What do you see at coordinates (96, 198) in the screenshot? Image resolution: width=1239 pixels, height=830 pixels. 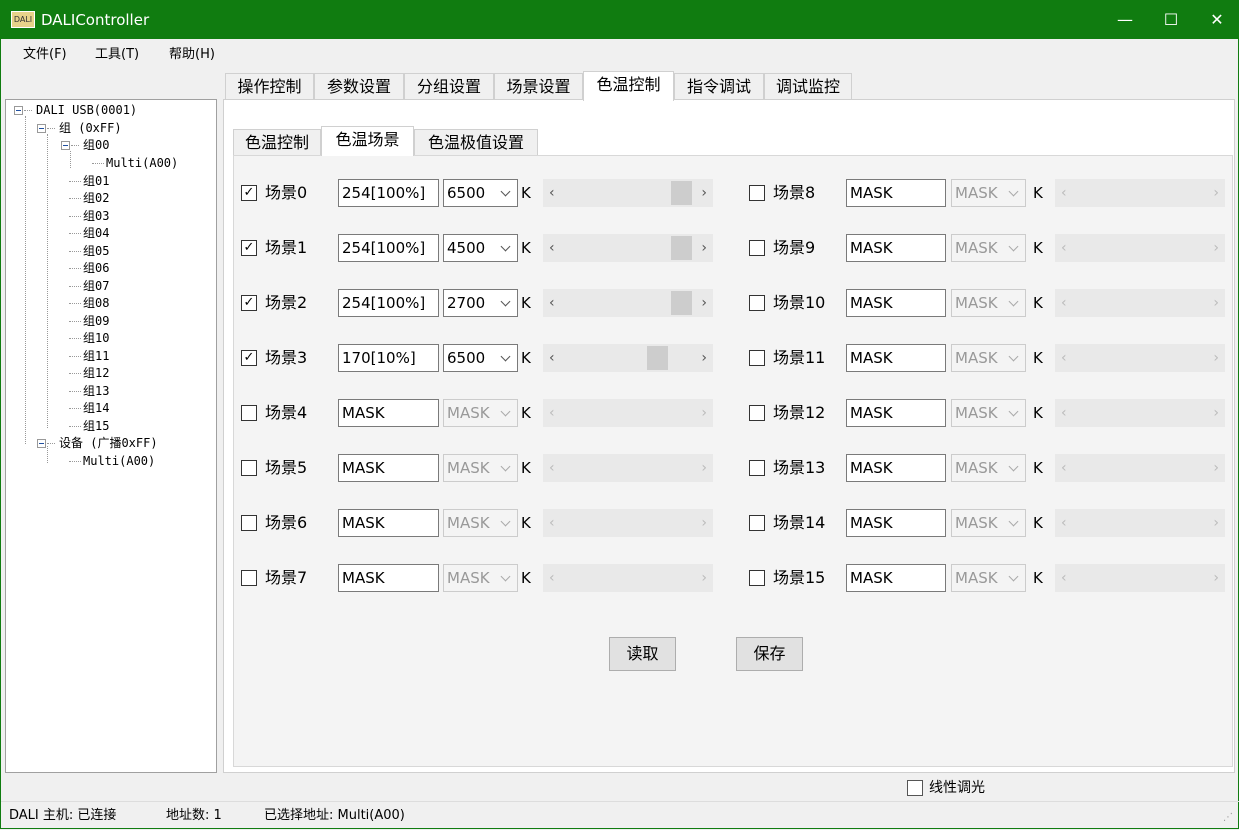 I see `tree-node-group: 组02` at bounding box center [96, 198].